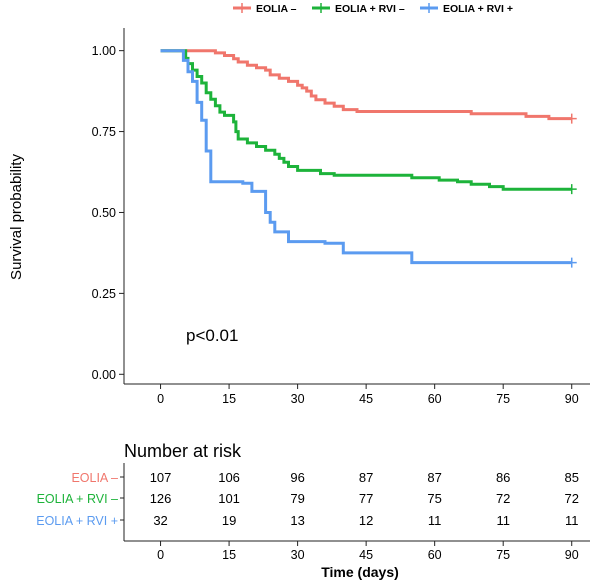 This screenshot has width=597, height=581. Describe the element at coordinates (435, 555) in the screenshot. I see `risk-x-tick-label: 60` at that location.